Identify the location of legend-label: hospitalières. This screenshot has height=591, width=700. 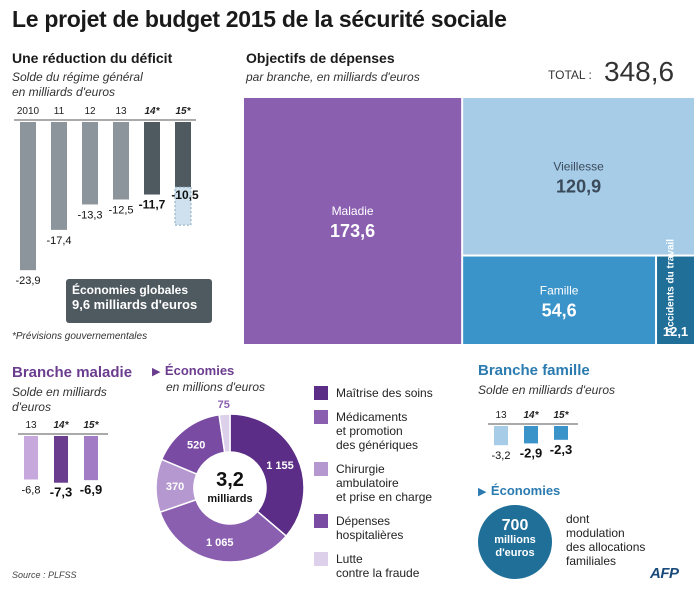
(369, 535).